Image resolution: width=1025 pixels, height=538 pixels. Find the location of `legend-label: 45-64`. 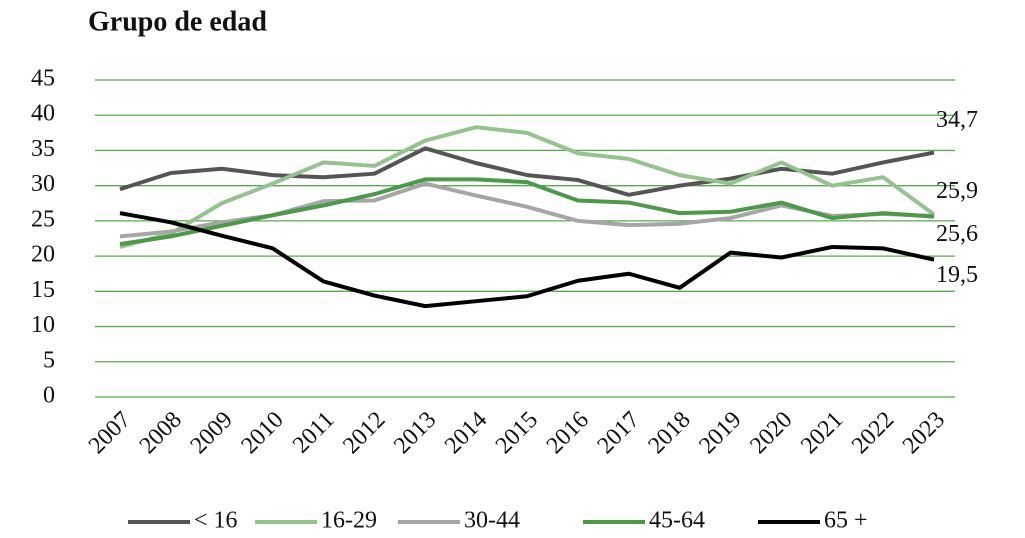

legend-label: 45-64 is located at coordinates (677, 521).